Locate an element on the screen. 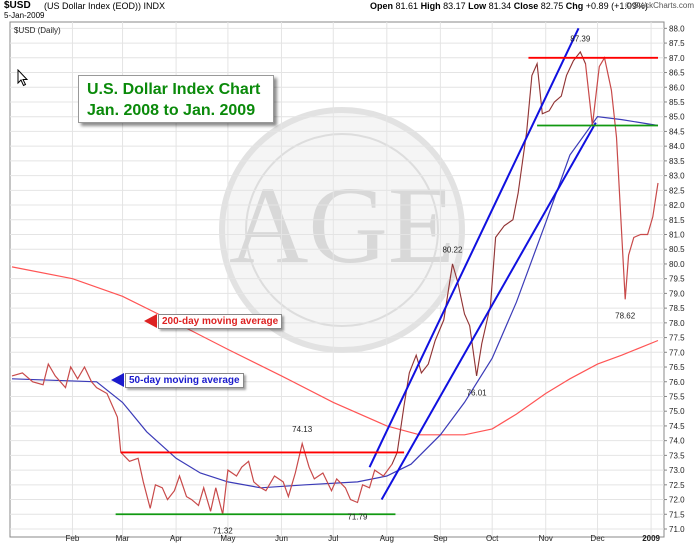 The width and height of the screenshot is (700, 544). ma200-label: 200-day moving average is located at coordinates (220, 321).